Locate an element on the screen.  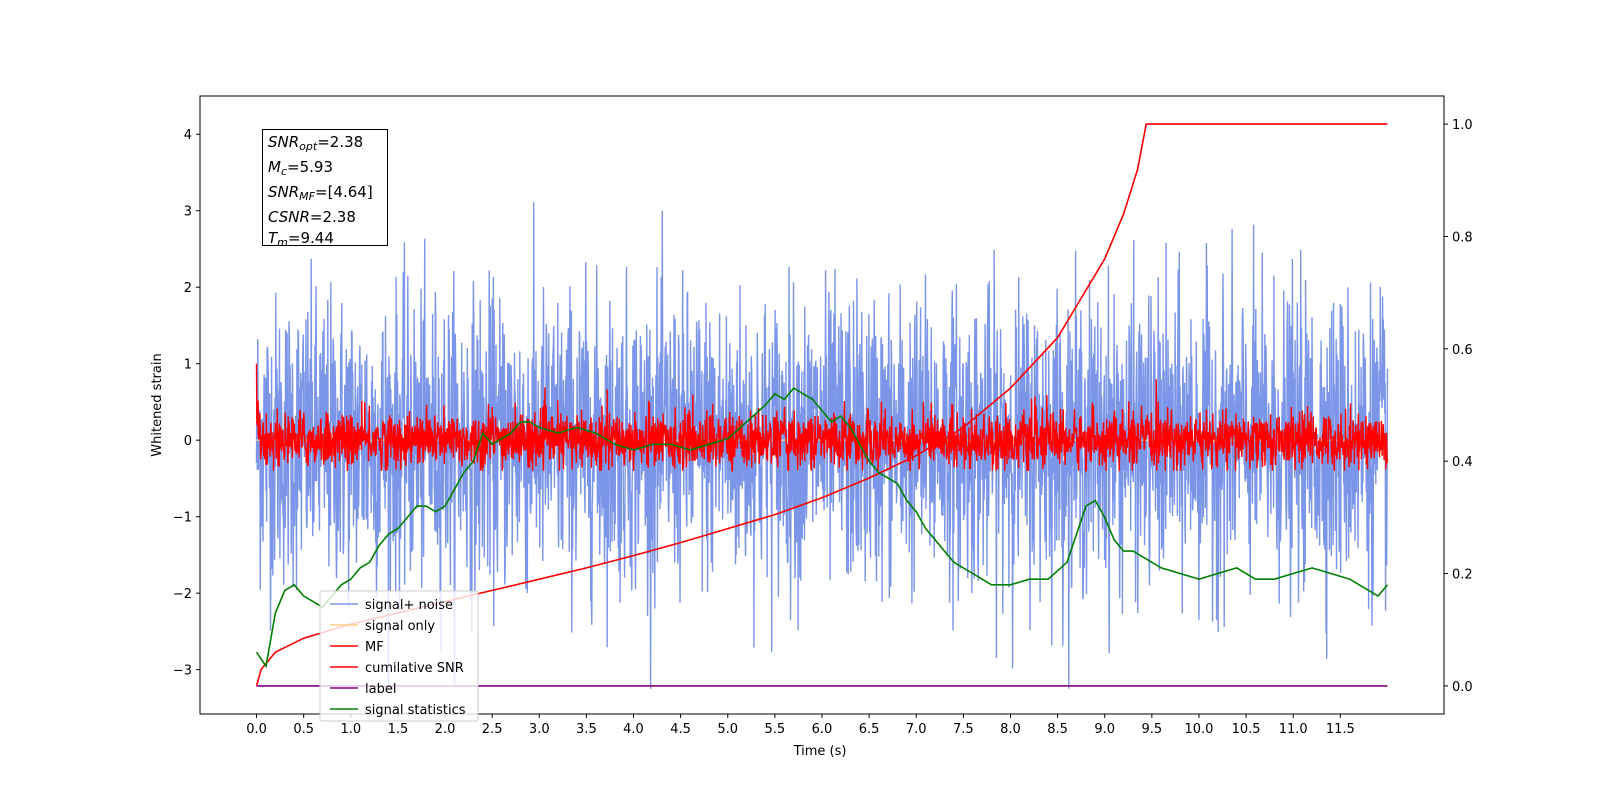
stats-subscript: opt is located at coordinates (308, 146).